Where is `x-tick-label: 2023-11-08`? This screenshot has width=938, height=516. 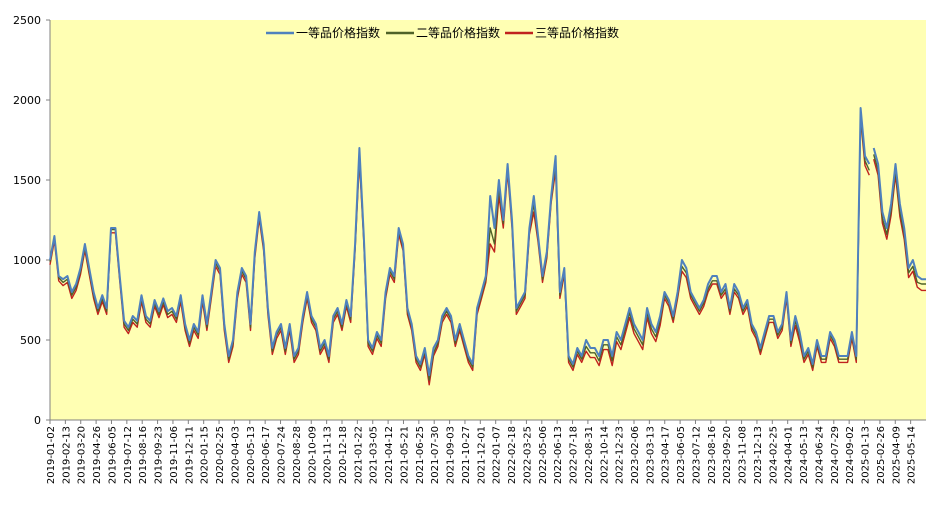 x-tick-label: 2023-11-08 is located at coordinates (743, 455).